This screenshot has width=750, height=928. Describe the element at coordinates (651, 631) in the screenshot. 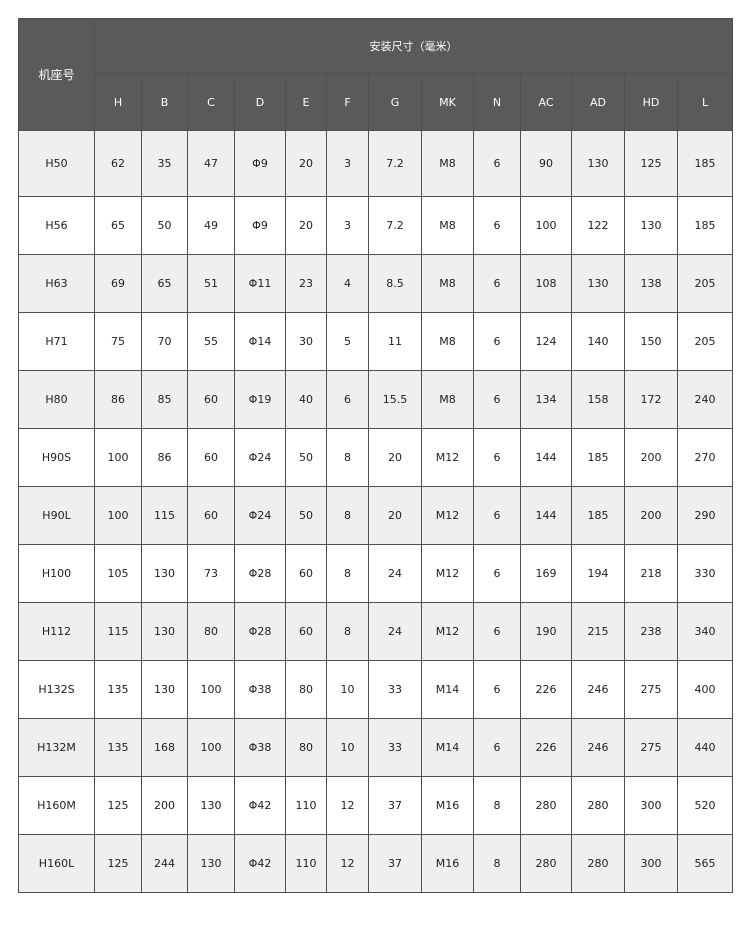

I see `value-cell: 238` at that location.